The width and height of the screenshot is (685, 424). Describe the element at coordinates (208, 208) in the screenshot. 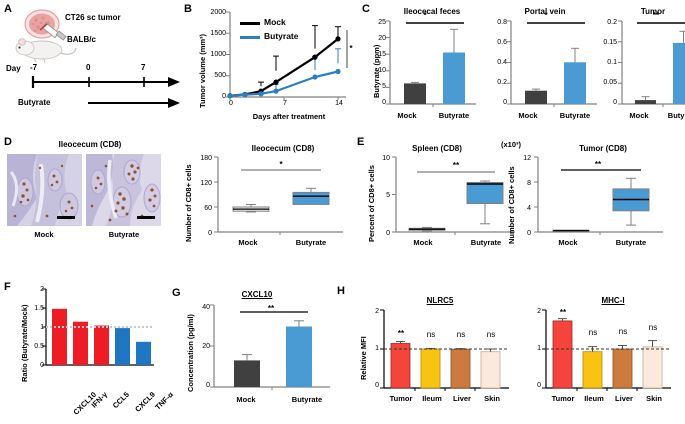

I see `panel-d-ytick-60: 60` at that location.